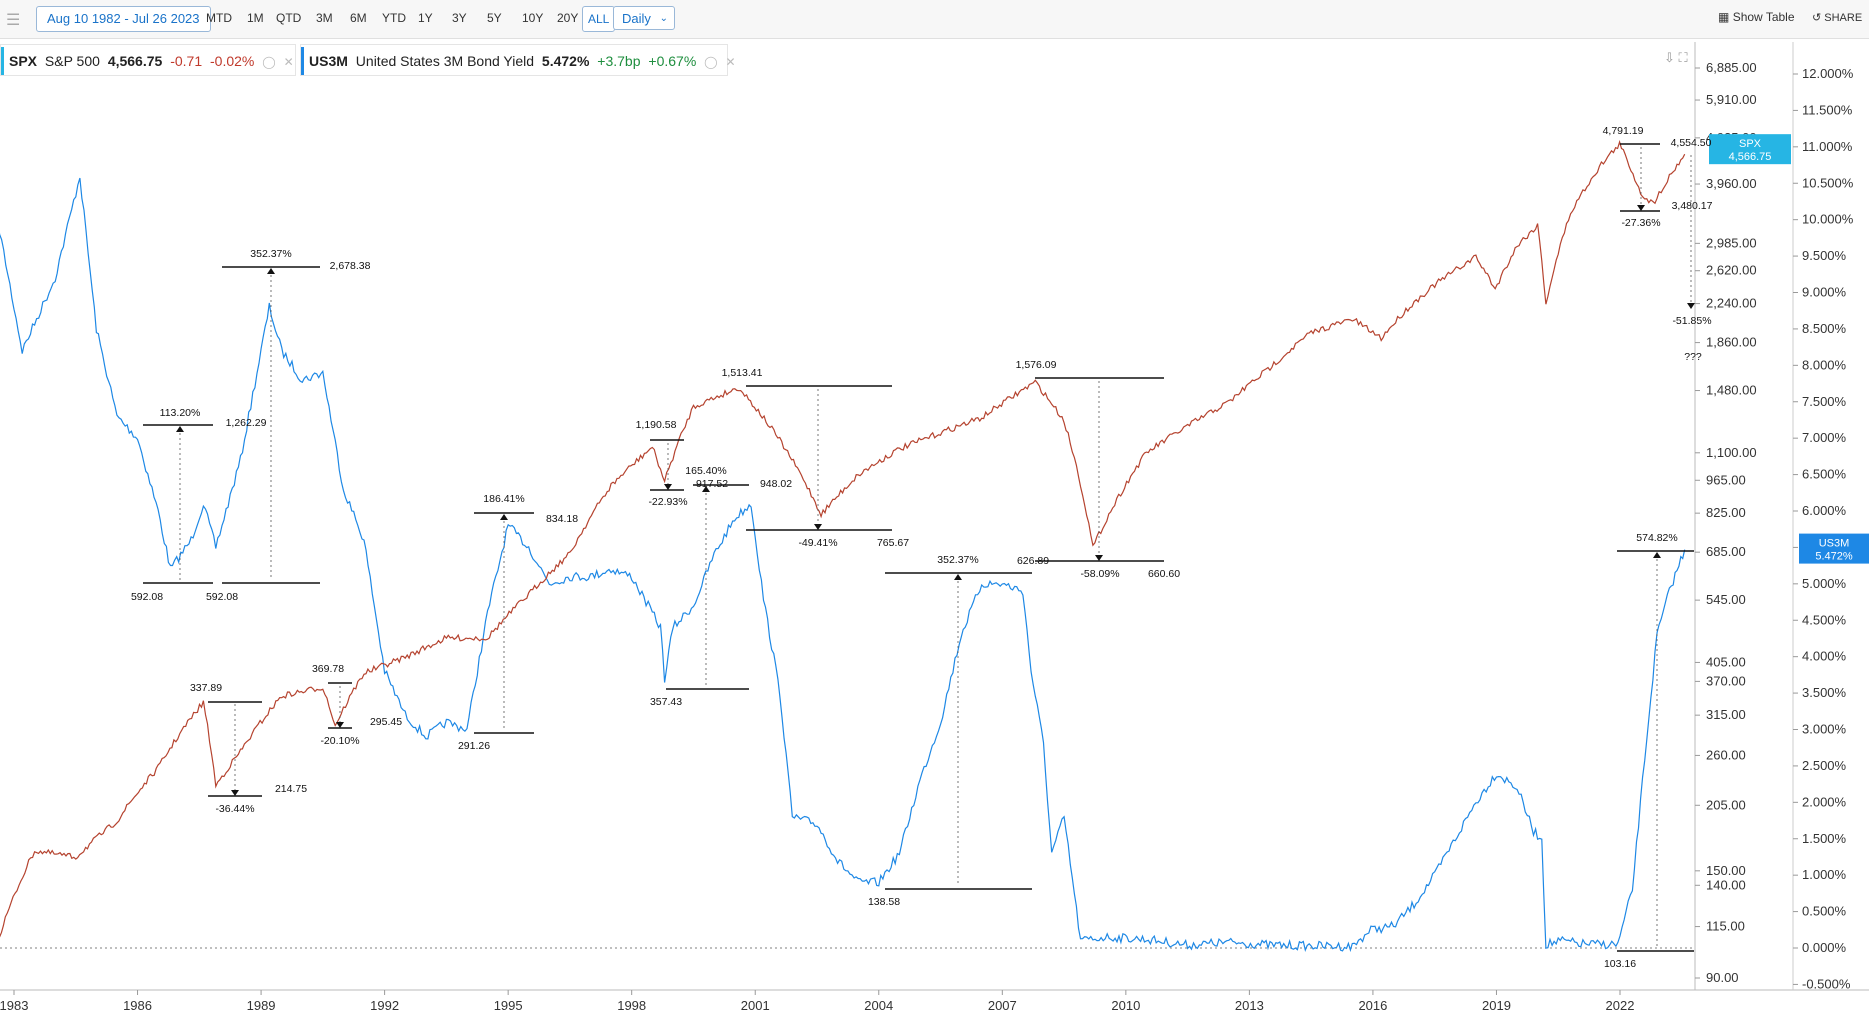  Describe the element at coordinates (1731, 99) in the screenshot. I see `y-left-tick-label: 5,910.00` at that location.